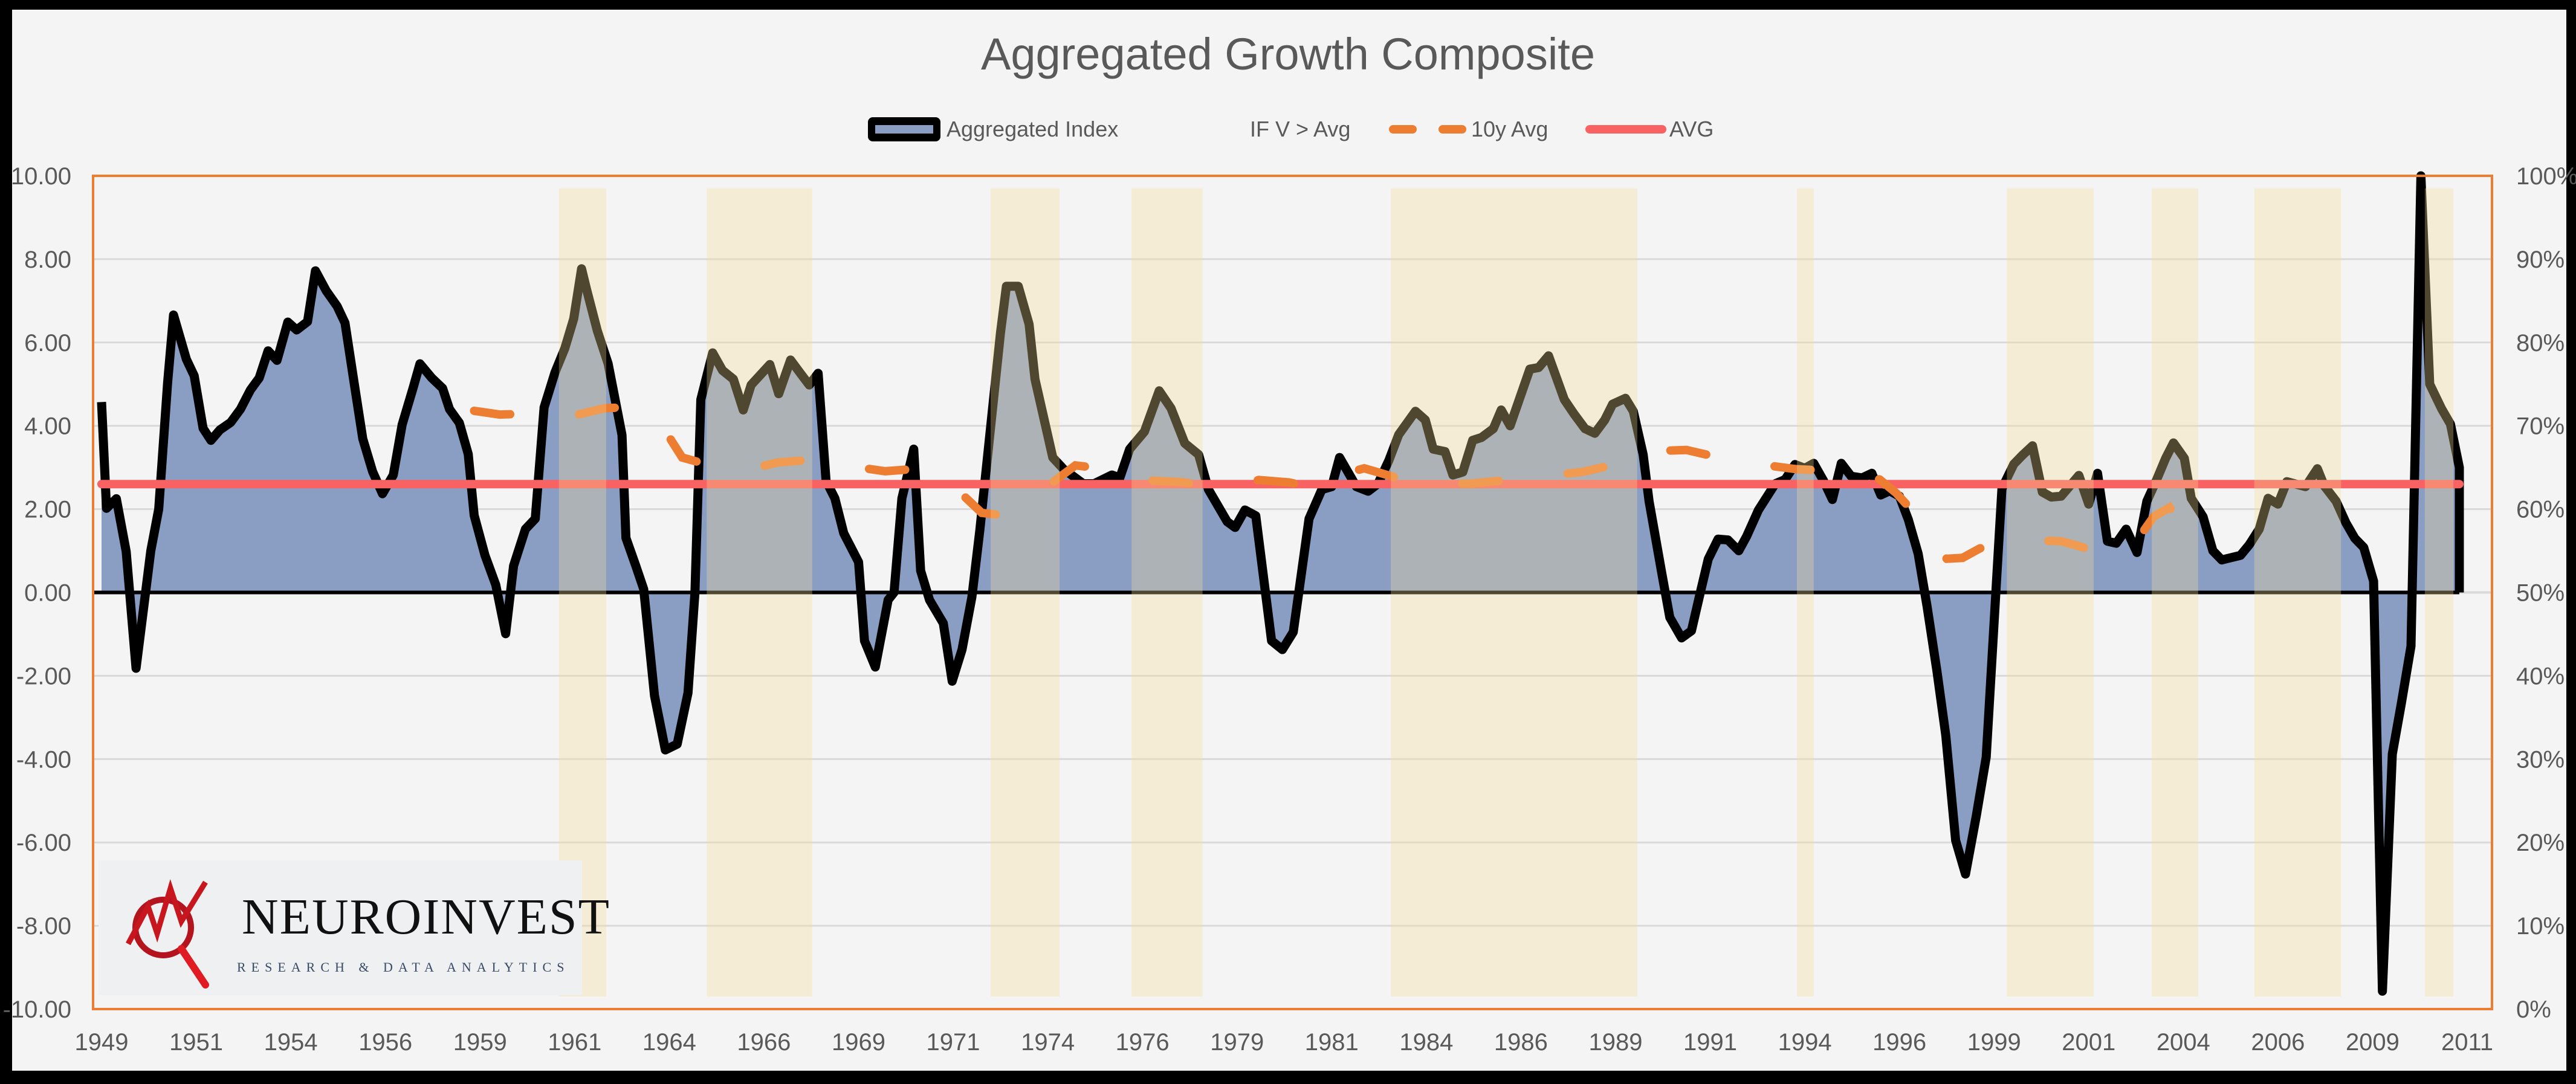 This screenshot has width=2576, height=1084. What do you see at coordinates (574, 1042) in the screenshot?
I see `x-tick-label: 1961` at bounding box center [574, 1042].